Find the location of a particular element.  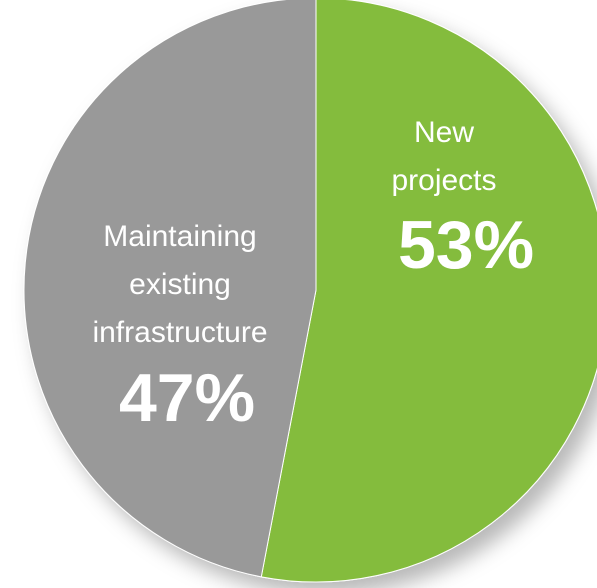

slice-name-line: existing is located at coordinates (180, 284).